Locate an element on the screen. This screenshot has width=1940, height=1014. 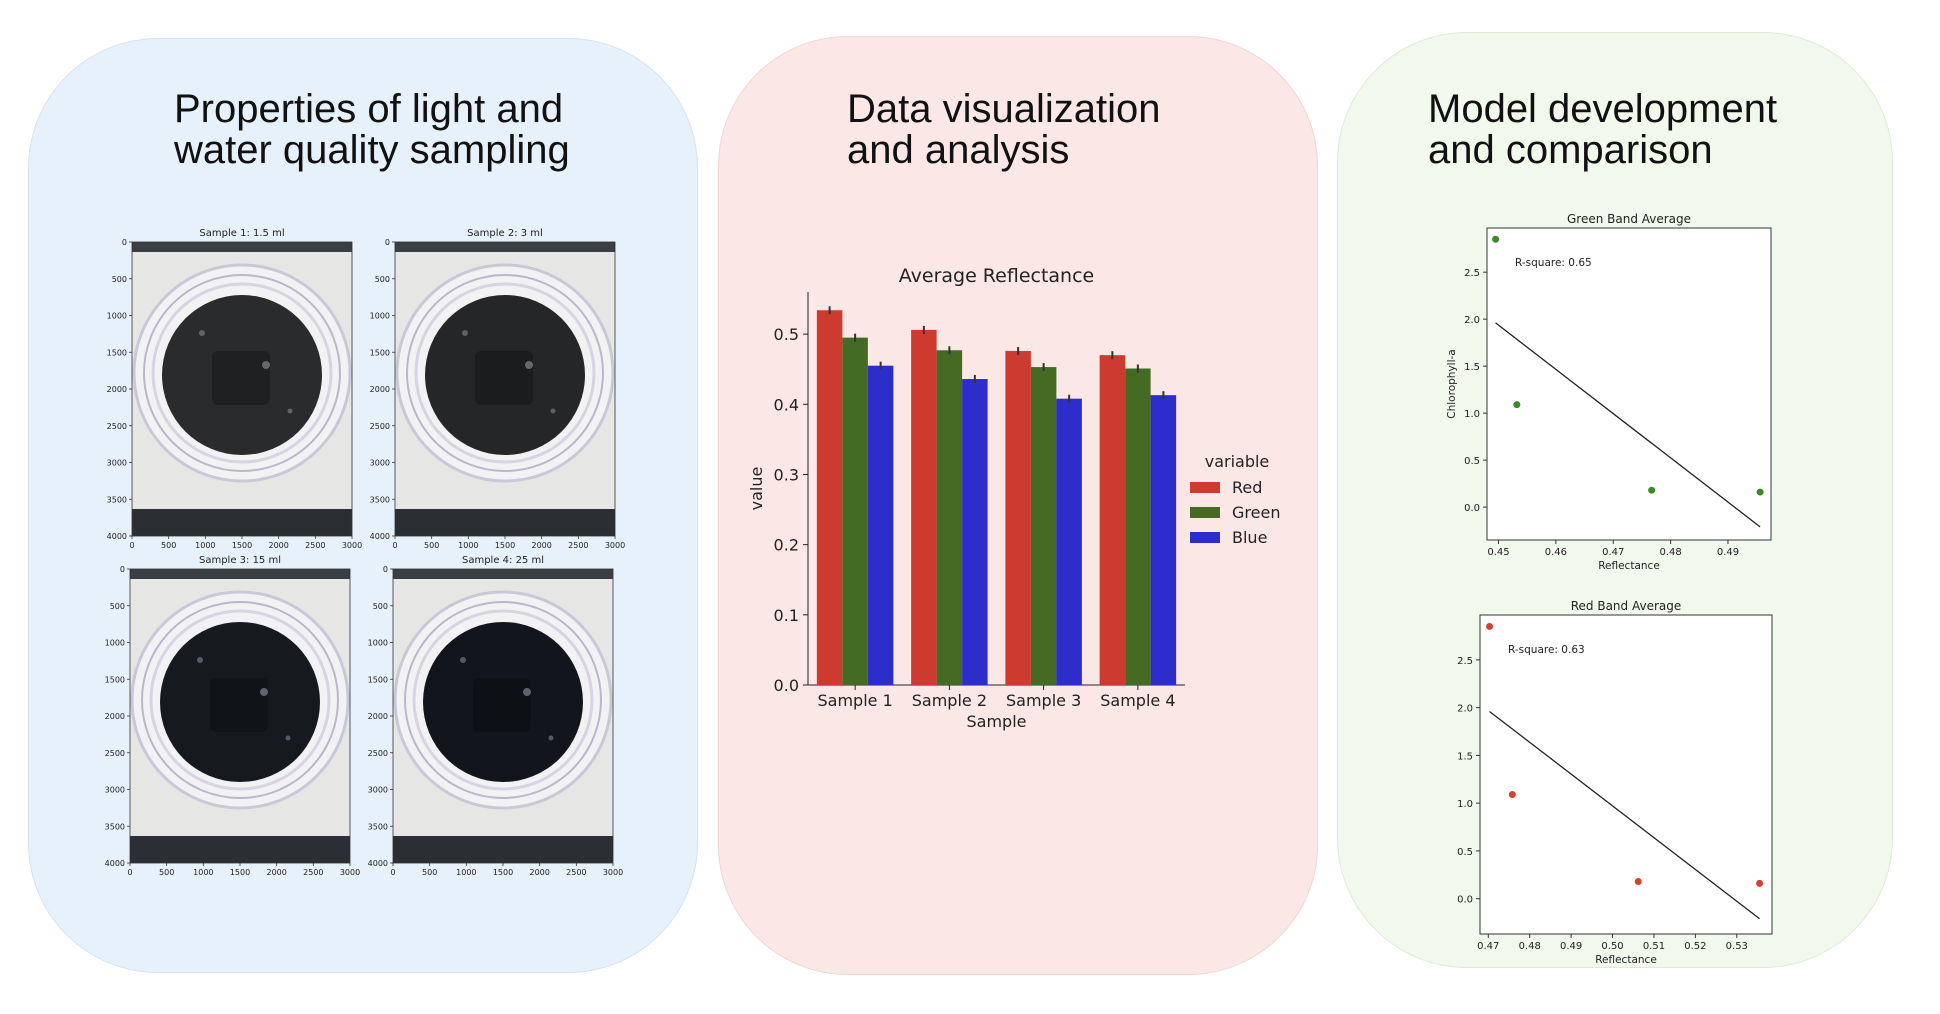
x-tick-label: 0.46 is located at coordinates (1556, 552).